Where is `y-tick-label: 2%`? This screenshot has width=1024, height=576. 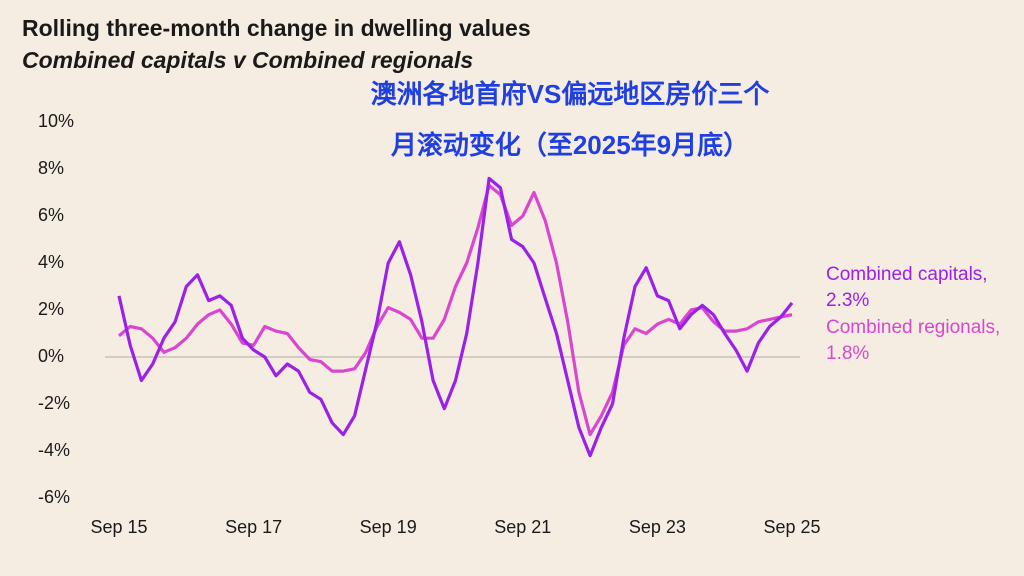
y-tick-label: 2% is located at coordinates (51, 309).